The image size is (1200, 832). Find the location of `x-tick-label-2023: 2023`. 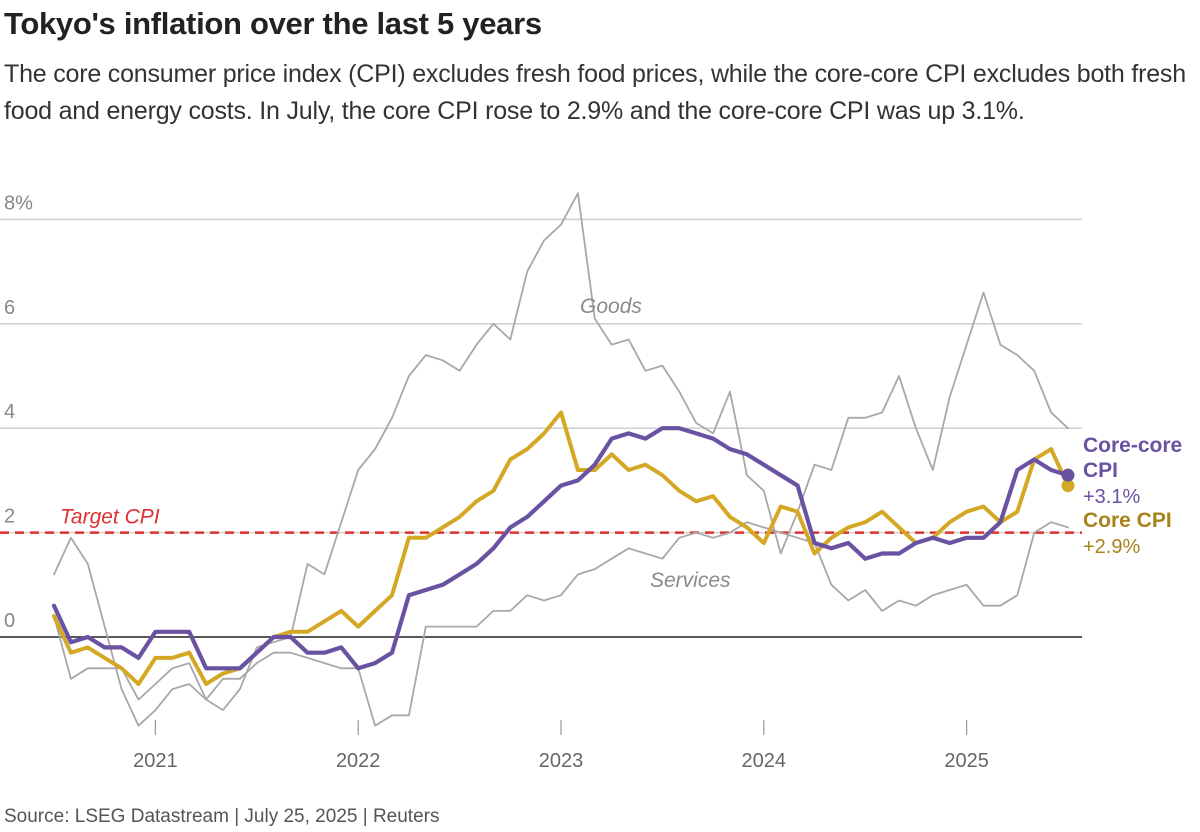

x-tick-label-2023: 2023 is located at coordinates (561, 761).